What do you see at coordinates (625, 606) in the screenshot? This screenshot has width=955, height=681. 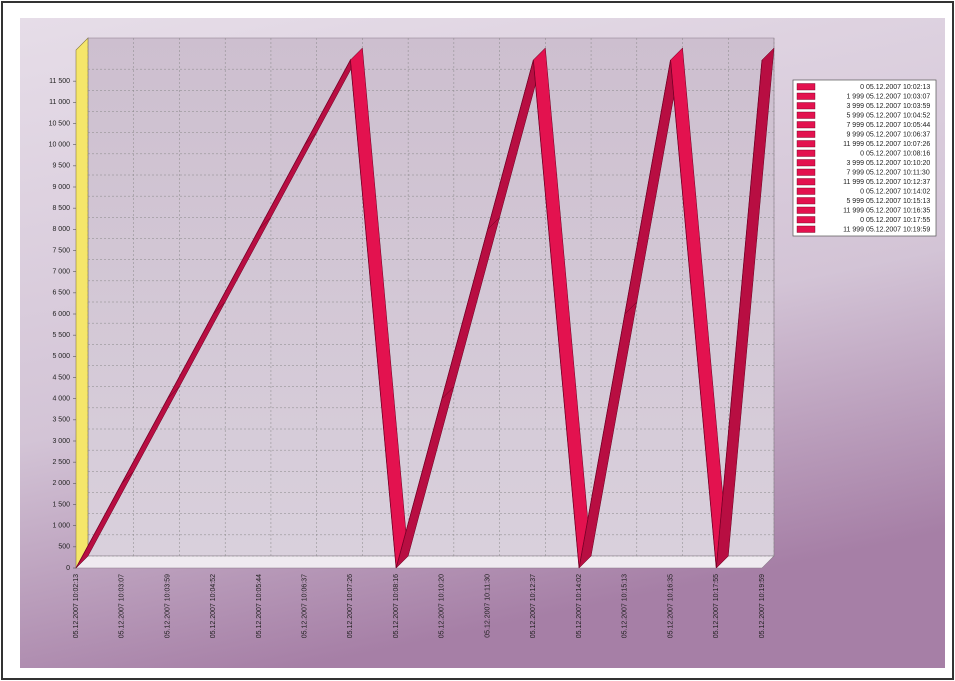 I see `x-tick-label: 05.12.2007 10:15:13` at bounding box center [625, 606].